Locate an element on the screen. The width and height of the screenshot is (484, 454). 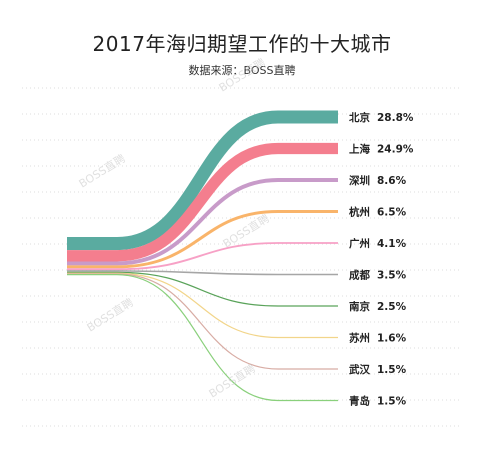
city-label: 上海 is located at coordinates (359, 149).